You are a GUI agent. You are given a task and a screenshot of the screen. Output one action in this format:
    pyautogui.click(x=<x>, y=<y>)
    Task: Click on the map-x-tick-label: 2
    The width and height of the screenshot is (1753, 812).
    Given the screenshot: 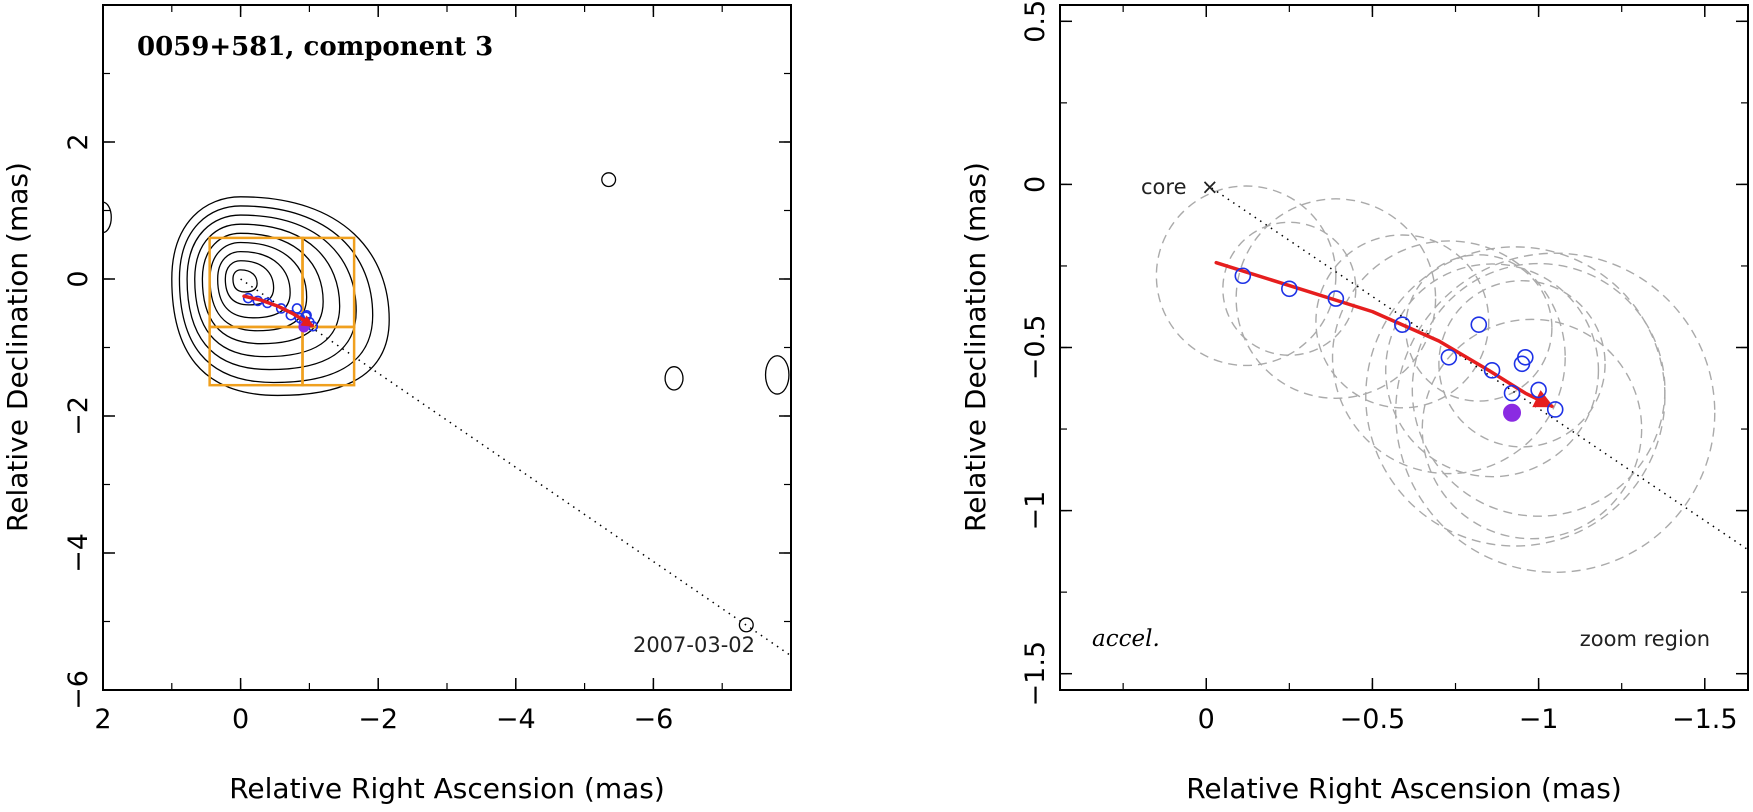 What is the action you would take?
    pyautogui.click(x=102, y=719)
    